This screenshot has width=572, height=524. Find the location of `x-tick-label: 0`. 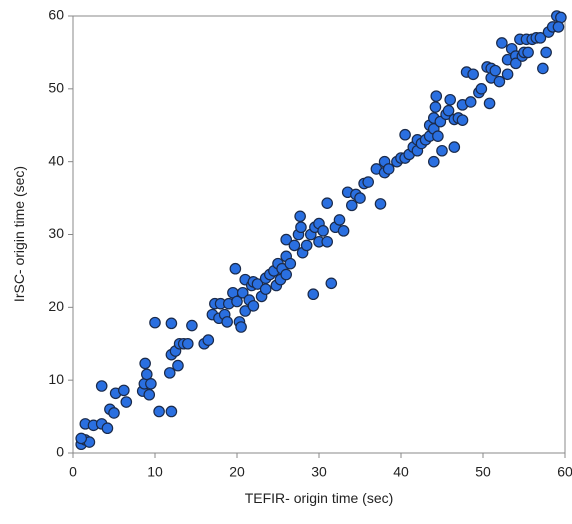

x-tick-label: 0 is located at coordinates (73, 472).